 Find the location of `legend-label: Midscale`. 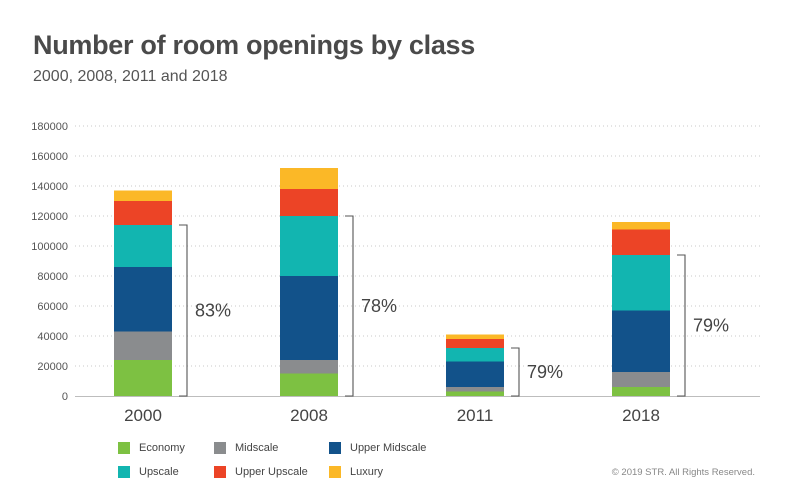

legend-label: Midscale is located at coordinates (257, 448).